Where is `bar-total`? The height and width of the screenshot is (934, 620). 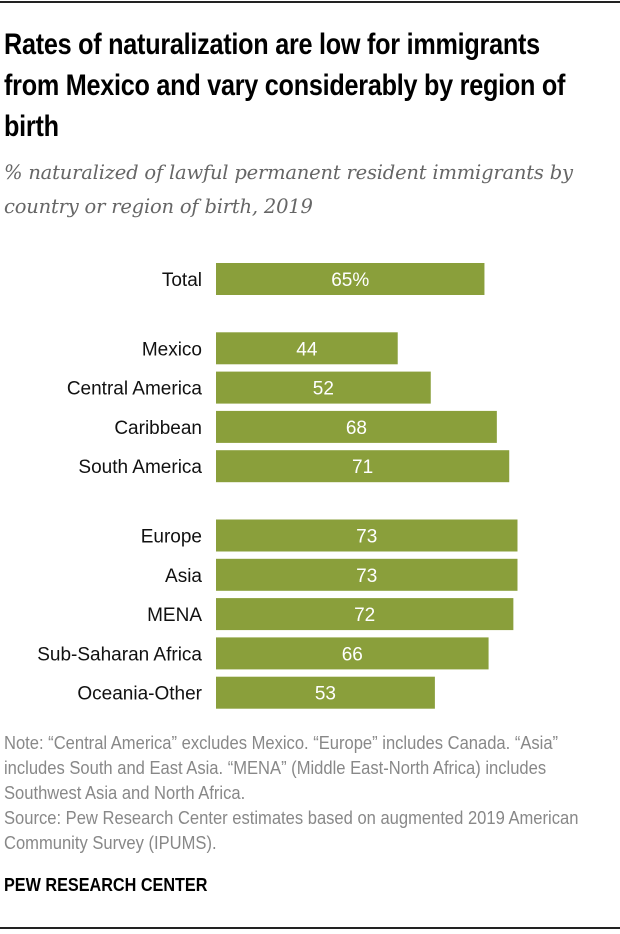
bar-total is located at coordinates (350, 279).